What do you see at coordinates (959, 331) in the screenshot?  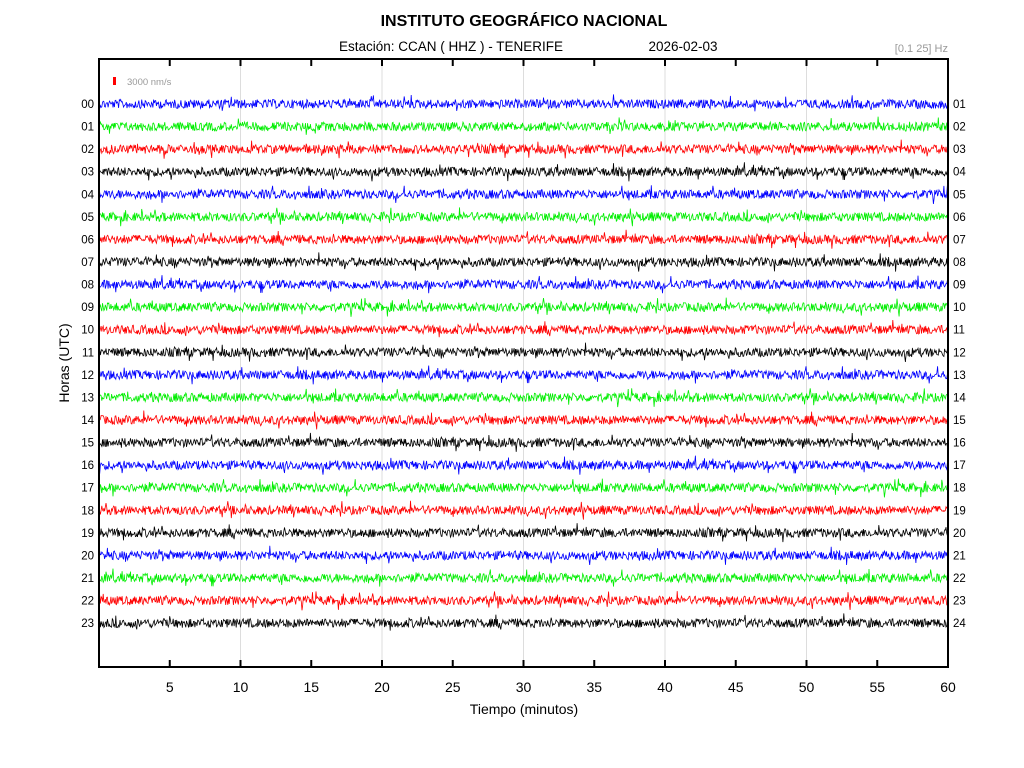 I see `hour-label-right: 11` at bounding box center [959, 331].